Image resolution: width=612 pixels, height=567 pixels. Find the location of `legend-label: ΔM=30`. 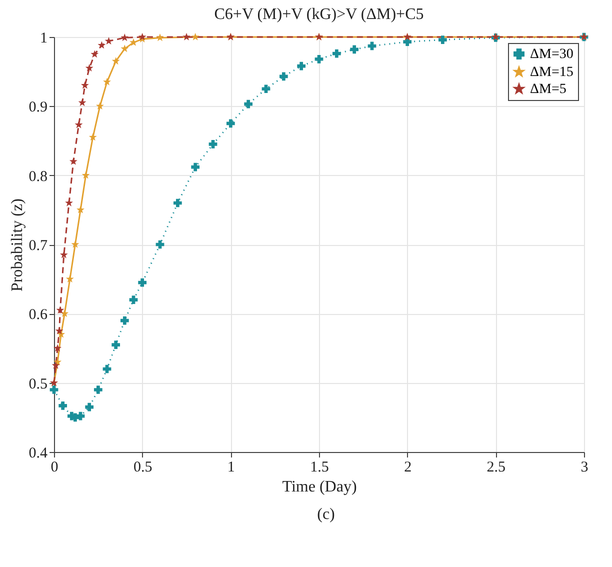

legend-label: ΔM=30 is located at coordinates (552, 54).